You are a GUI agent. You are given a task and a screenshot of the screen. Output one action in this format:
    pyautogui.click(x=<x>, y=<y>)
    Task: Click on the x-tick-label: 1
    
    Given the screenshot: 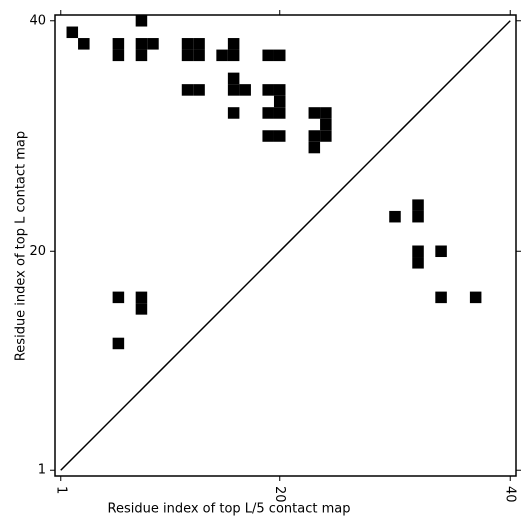 What is the action you would take?
    pyautogui.click(x=60, y=490)
    